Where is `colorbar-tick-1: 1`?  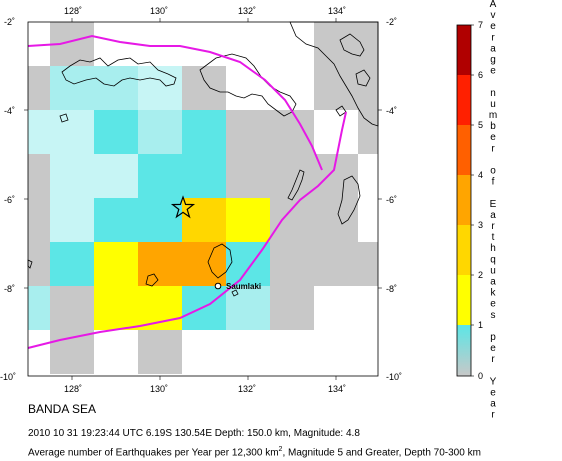
colorbar-tick-1: 1 is located at coordinates (480, 325).